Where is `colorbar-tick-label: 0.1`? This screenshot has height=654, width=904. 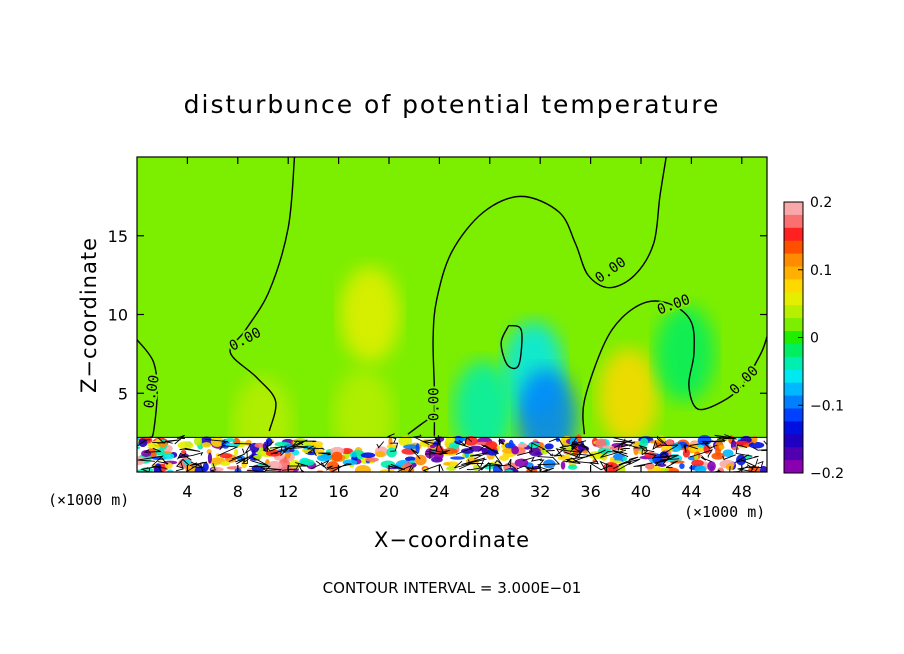 colorbar-tick-label: 0.1 is located at coordinates (821, 271).